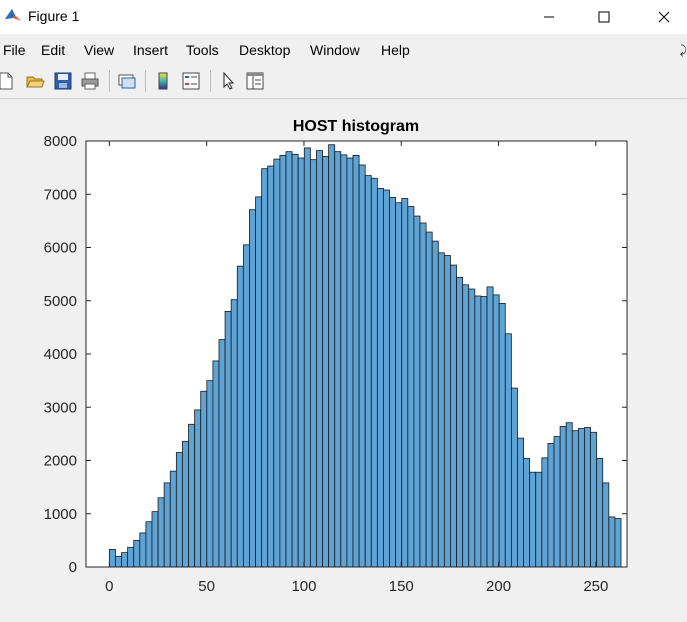 Image resolution: width=687 pixels, height=622 pixels. I want to click on close-button, so click(664, 17).